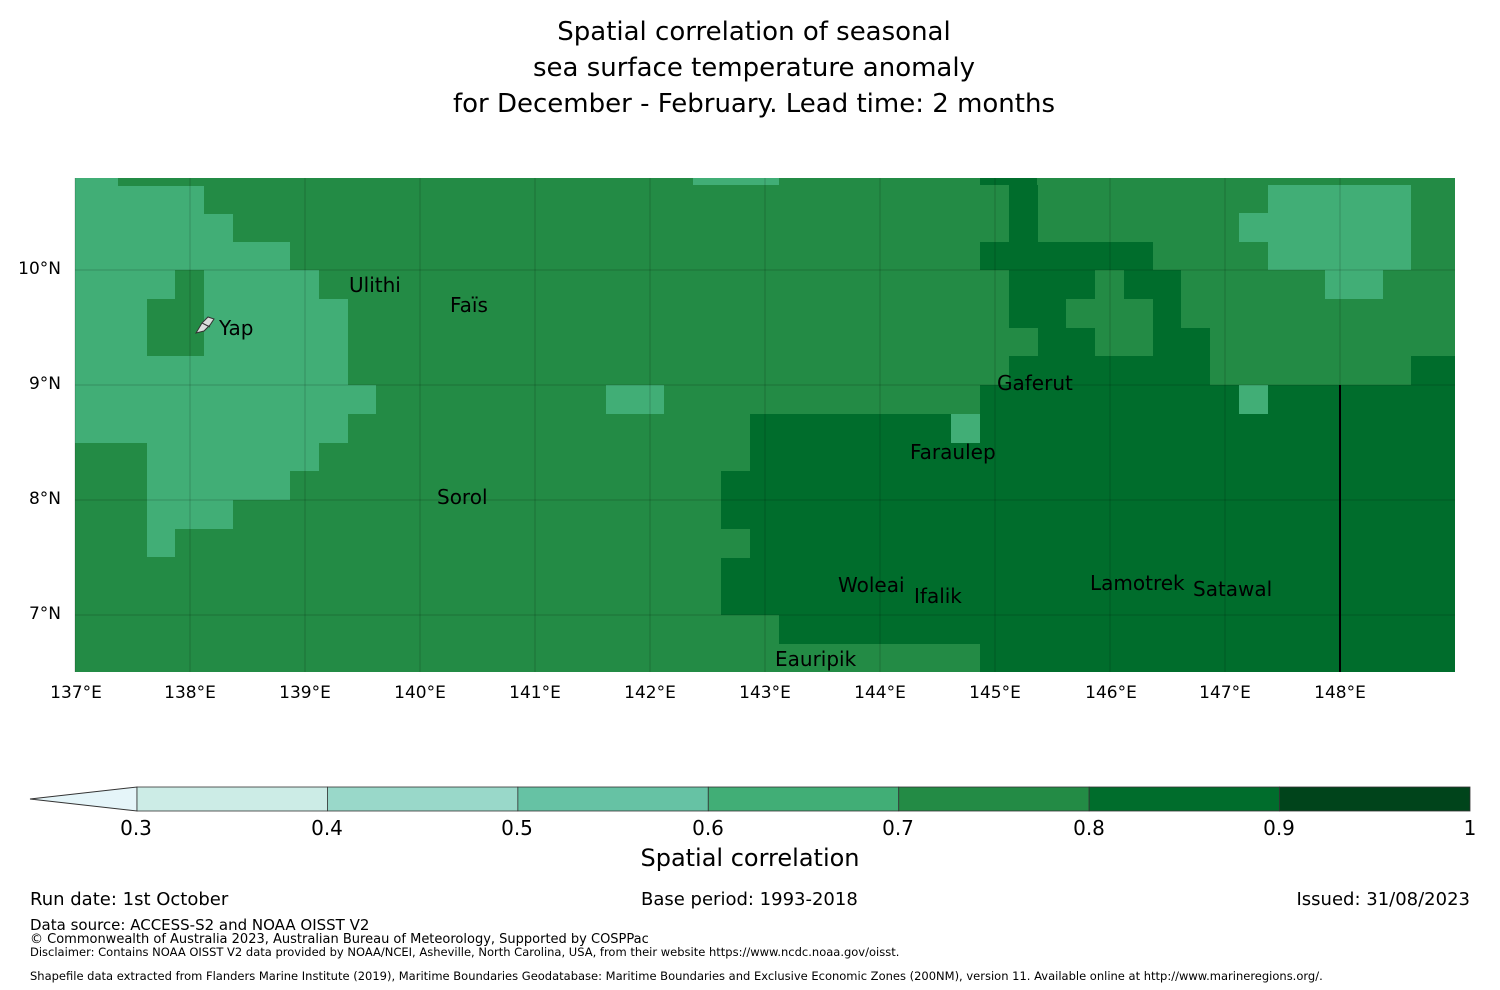 The height and width of the screenshot is (990, 1500). What do you see at coordinates (765, 693) in the screenshot?
I see `lon-label-143e: 143°E` at bounding box center [765, 693].